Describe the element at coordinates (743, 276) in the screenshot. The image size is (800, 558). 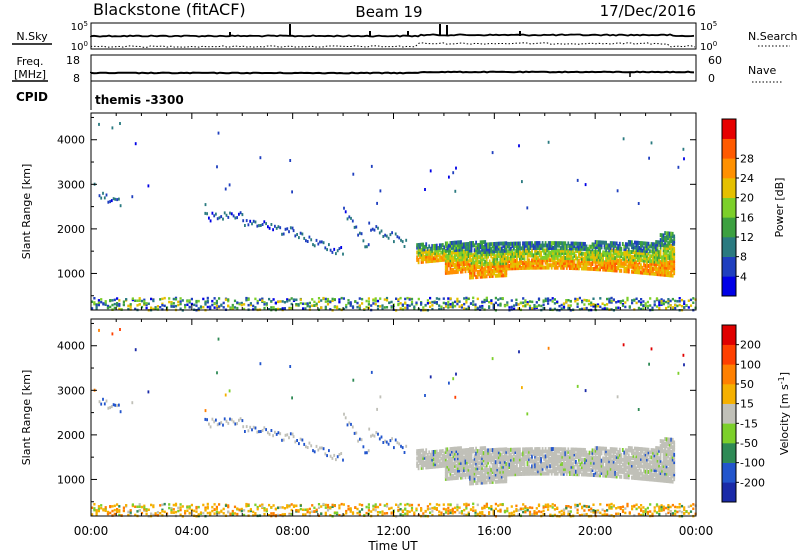
I see `colorbar-tick-label: 4` at that location.